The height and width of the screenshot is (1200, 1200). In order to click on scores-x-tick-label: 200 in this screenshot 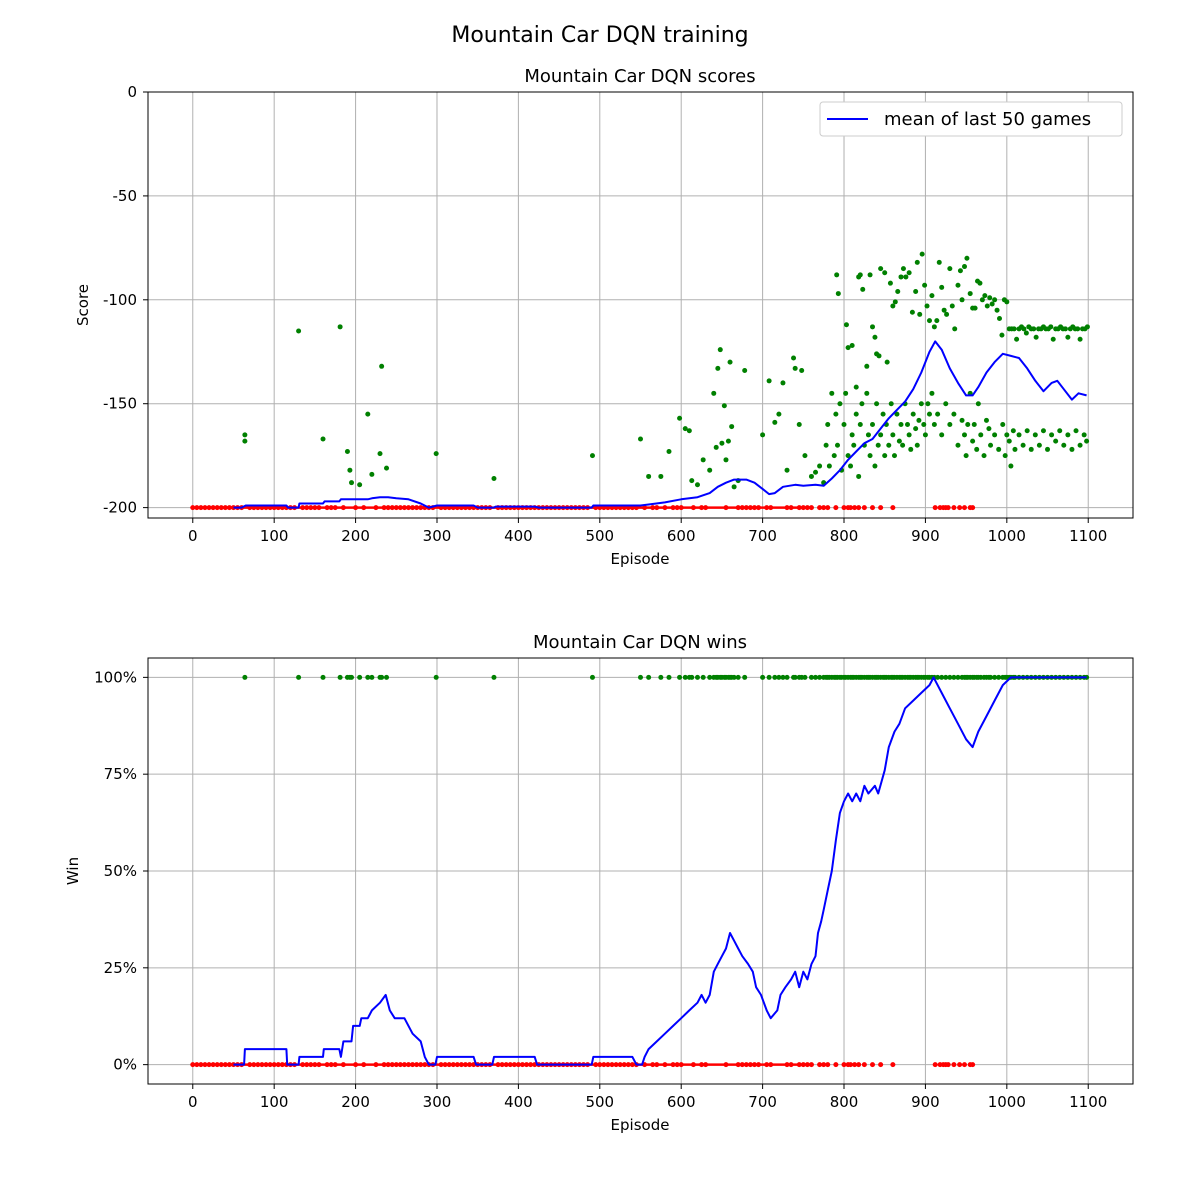, I will do `click(355, 536)`.